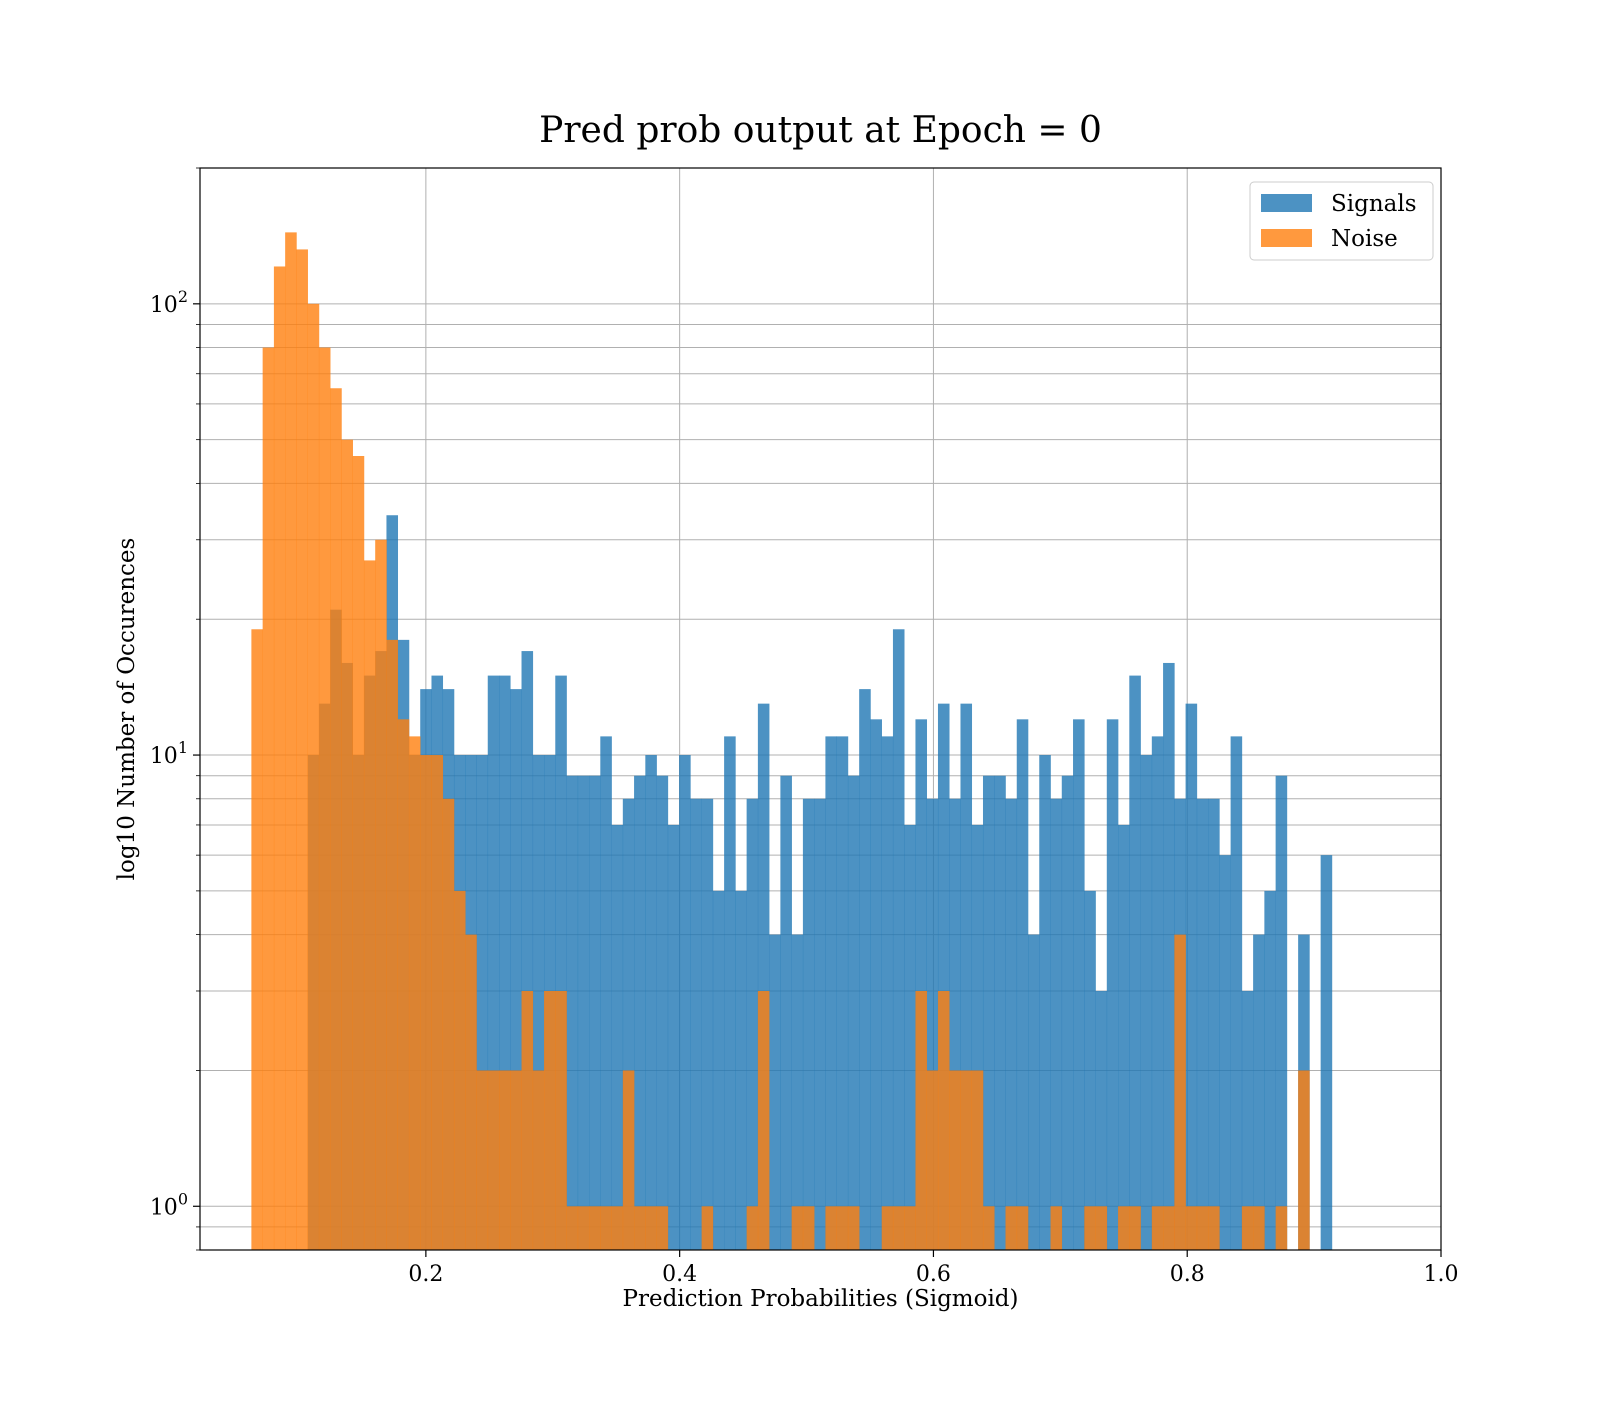 The image size is (1600, 1405). Describe the element at coordinates (1441, 1274) in the screenshot. I see `x-tick-label: 1.0` at that location.